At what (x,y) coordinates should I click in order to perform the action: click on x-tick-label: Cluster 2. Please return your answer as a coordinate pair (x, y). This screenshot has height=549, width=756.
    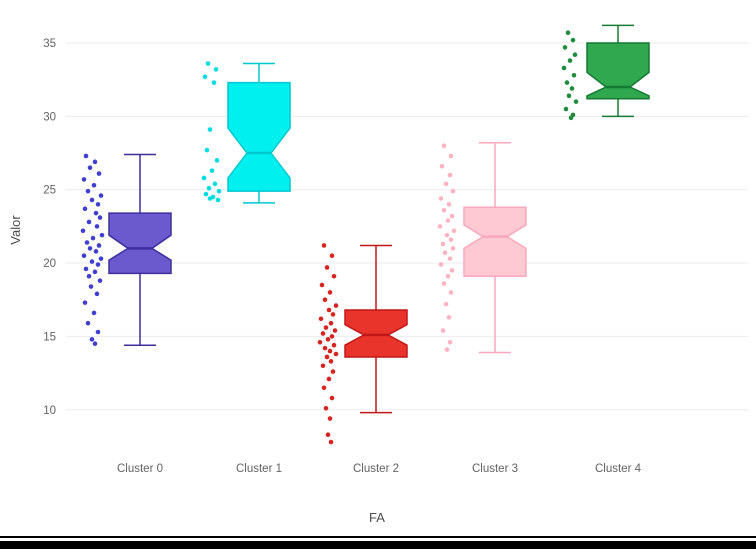
    Looking at the image, I should click on (376, 469).